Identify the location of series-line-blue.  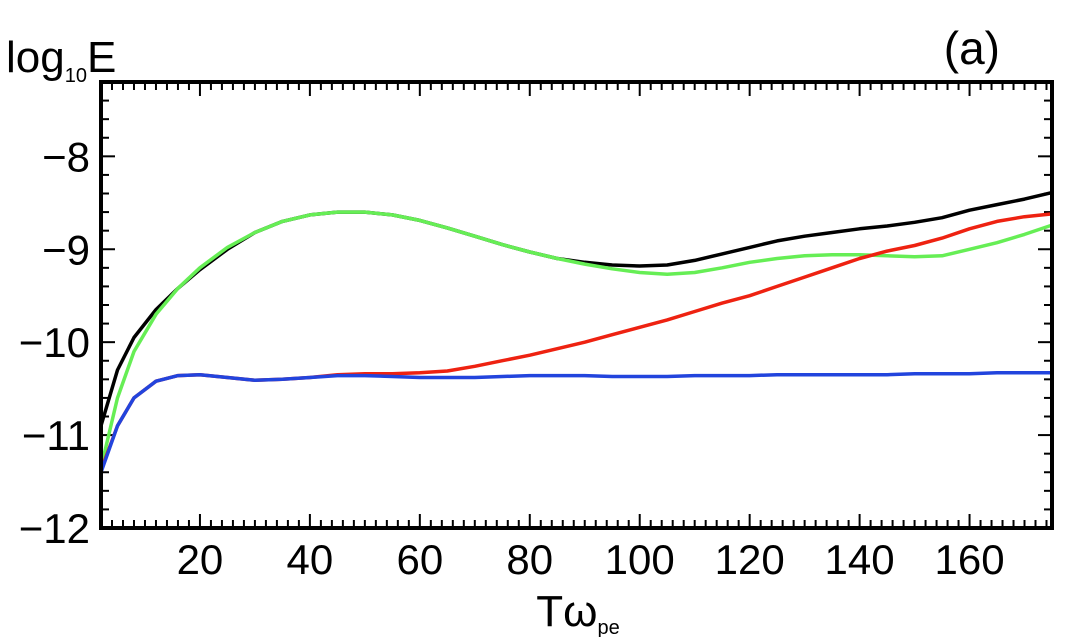
(576, 423).